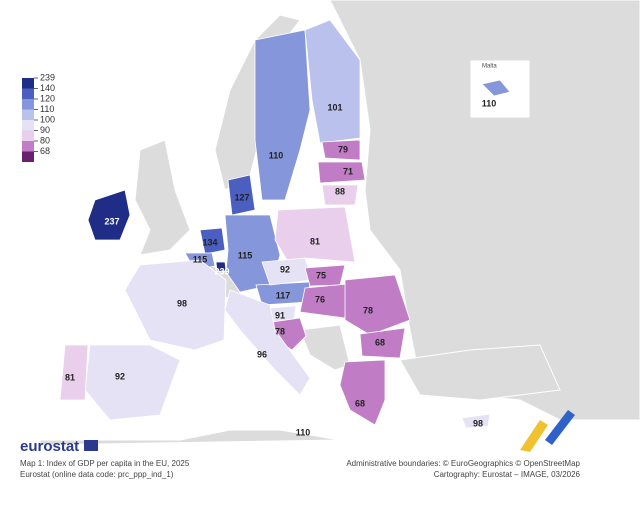 The image size is (640, 510). I want to click on logo-blue, so click(560, 427).